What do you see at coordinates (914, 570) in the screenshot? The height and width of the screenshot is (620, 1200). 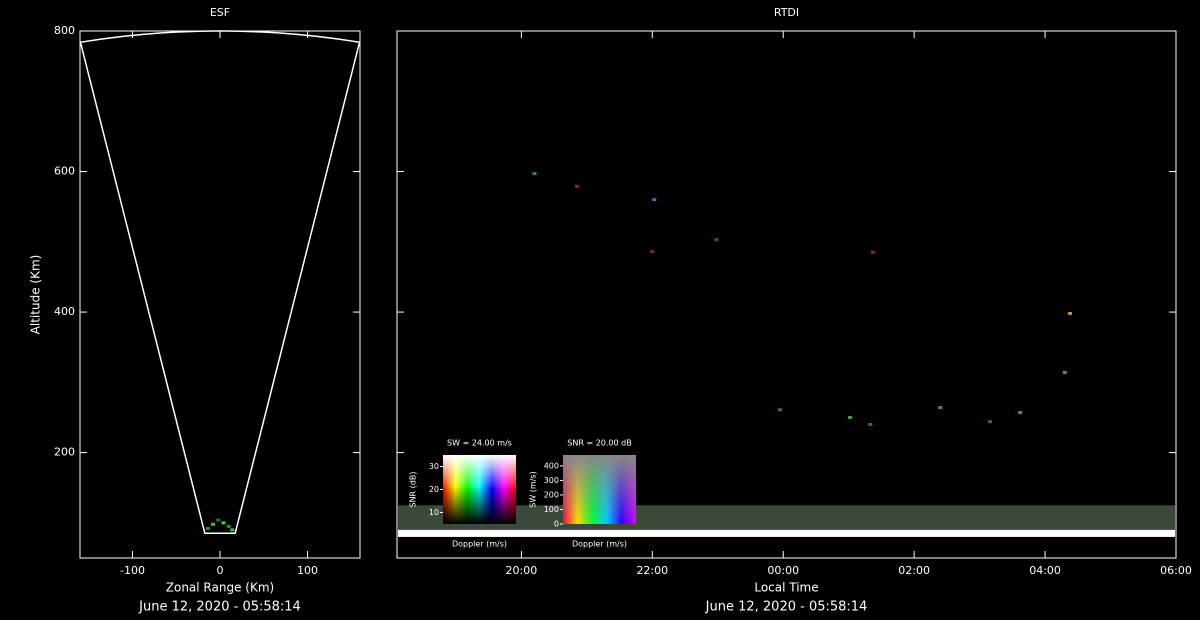 I see `x-tick-label: 02:00` at bounding box center [914, 570].